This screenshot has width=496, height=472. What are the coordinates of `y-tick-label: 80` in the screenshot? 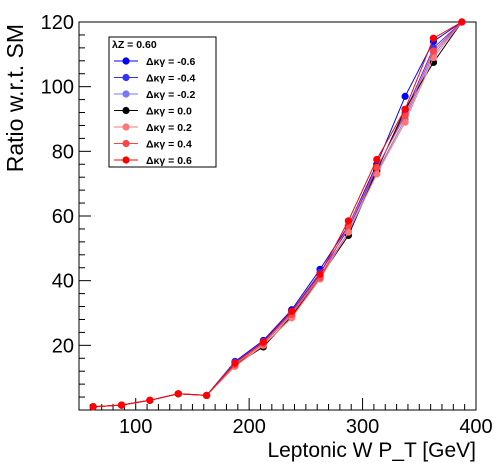 It's located at (63, 152).